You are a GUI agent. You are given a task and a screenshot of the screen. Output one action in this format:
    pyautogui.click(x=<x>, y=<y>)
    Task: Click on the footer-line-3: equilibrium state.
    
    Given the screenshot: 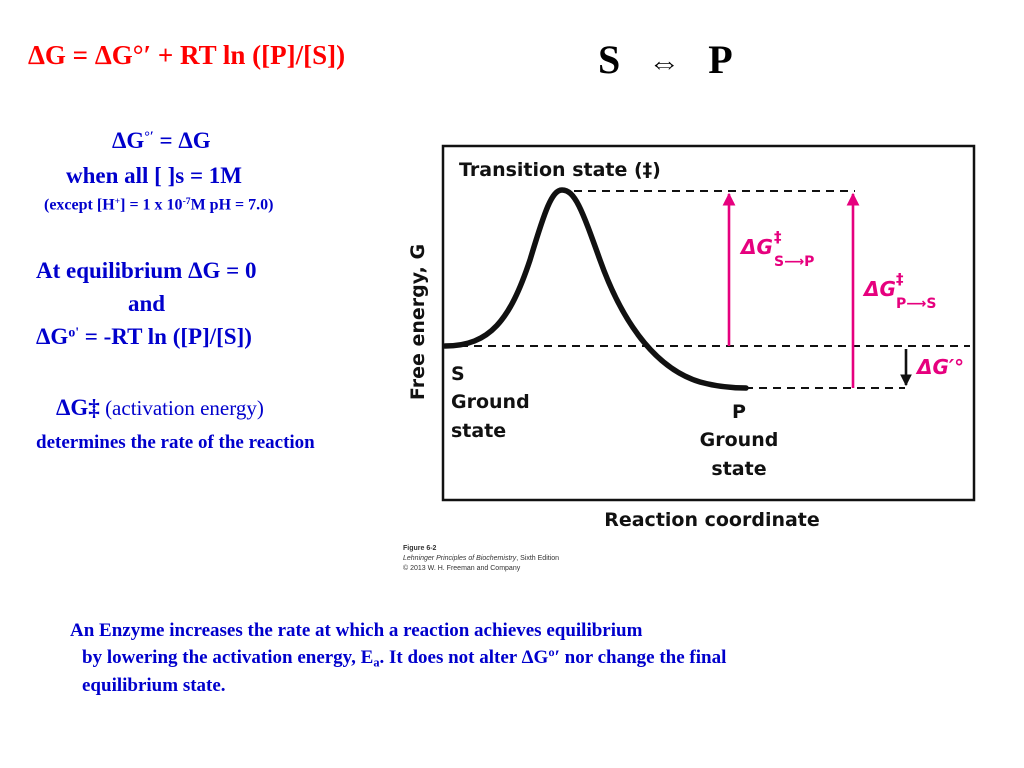 What is the action you would take?
    pyautogui.click(x=154, y=685)
    